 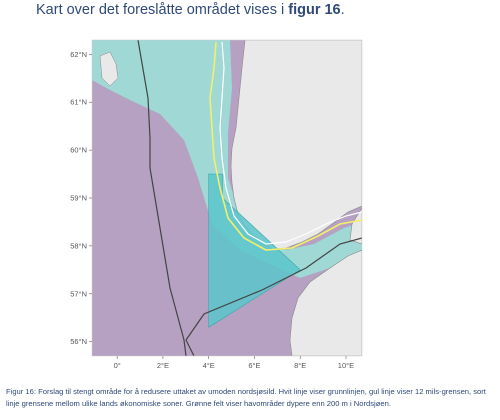 I want to click on y-axis-ticks: 62°N 61°N 60°N 59°N 58°N 57°N 56°N, so click(x=81, y=198).